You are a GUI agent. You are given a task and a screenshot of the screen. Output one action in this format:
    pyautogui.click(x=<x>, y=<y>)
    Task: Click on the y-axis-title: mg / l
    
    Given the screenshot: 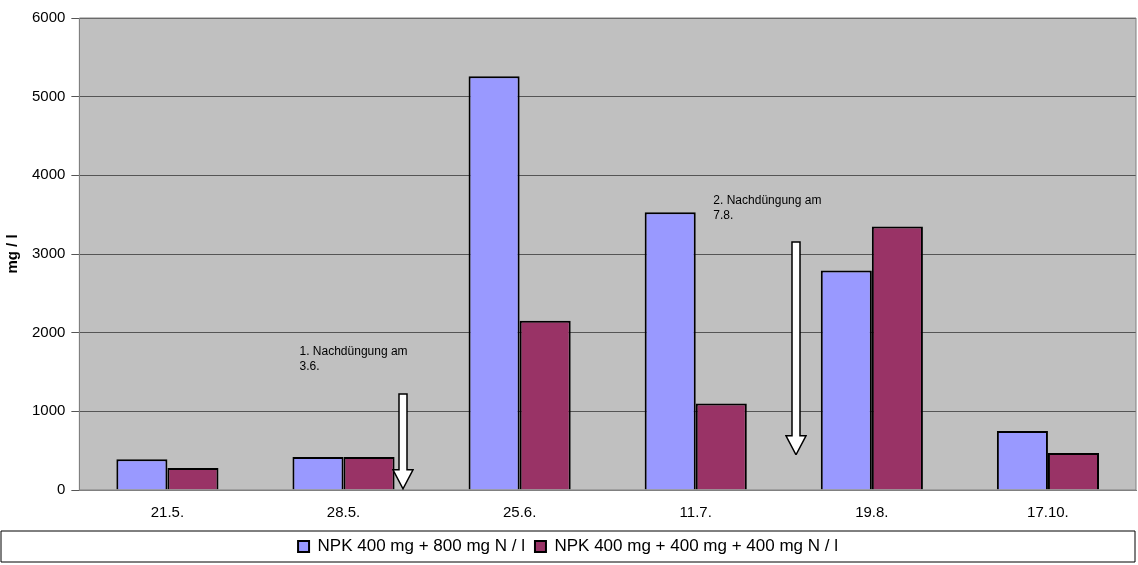 What is the action you would take?
    pyautogui.click(x=12, y=254)
    